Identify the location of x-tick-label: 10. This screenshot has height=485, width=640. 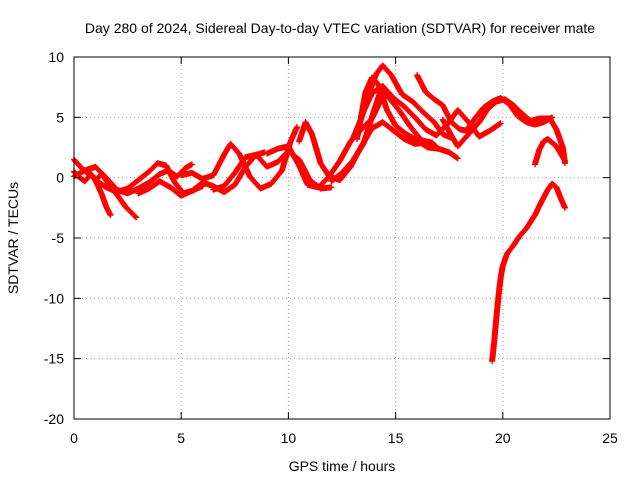
(289, 438).